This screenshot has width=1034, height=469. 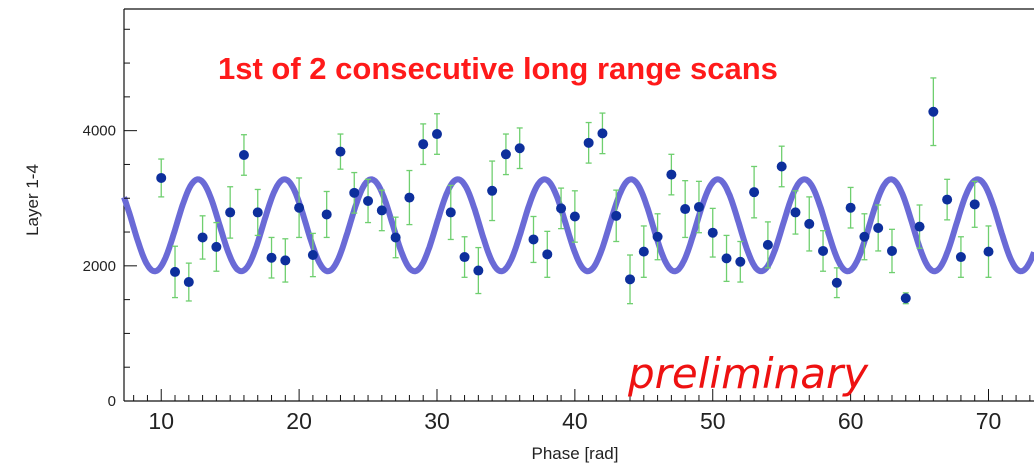 What do you see at coordinates (437, 421) in the screenshot?
I see `x-tick-label: 30` at bounding box center [437, 421].